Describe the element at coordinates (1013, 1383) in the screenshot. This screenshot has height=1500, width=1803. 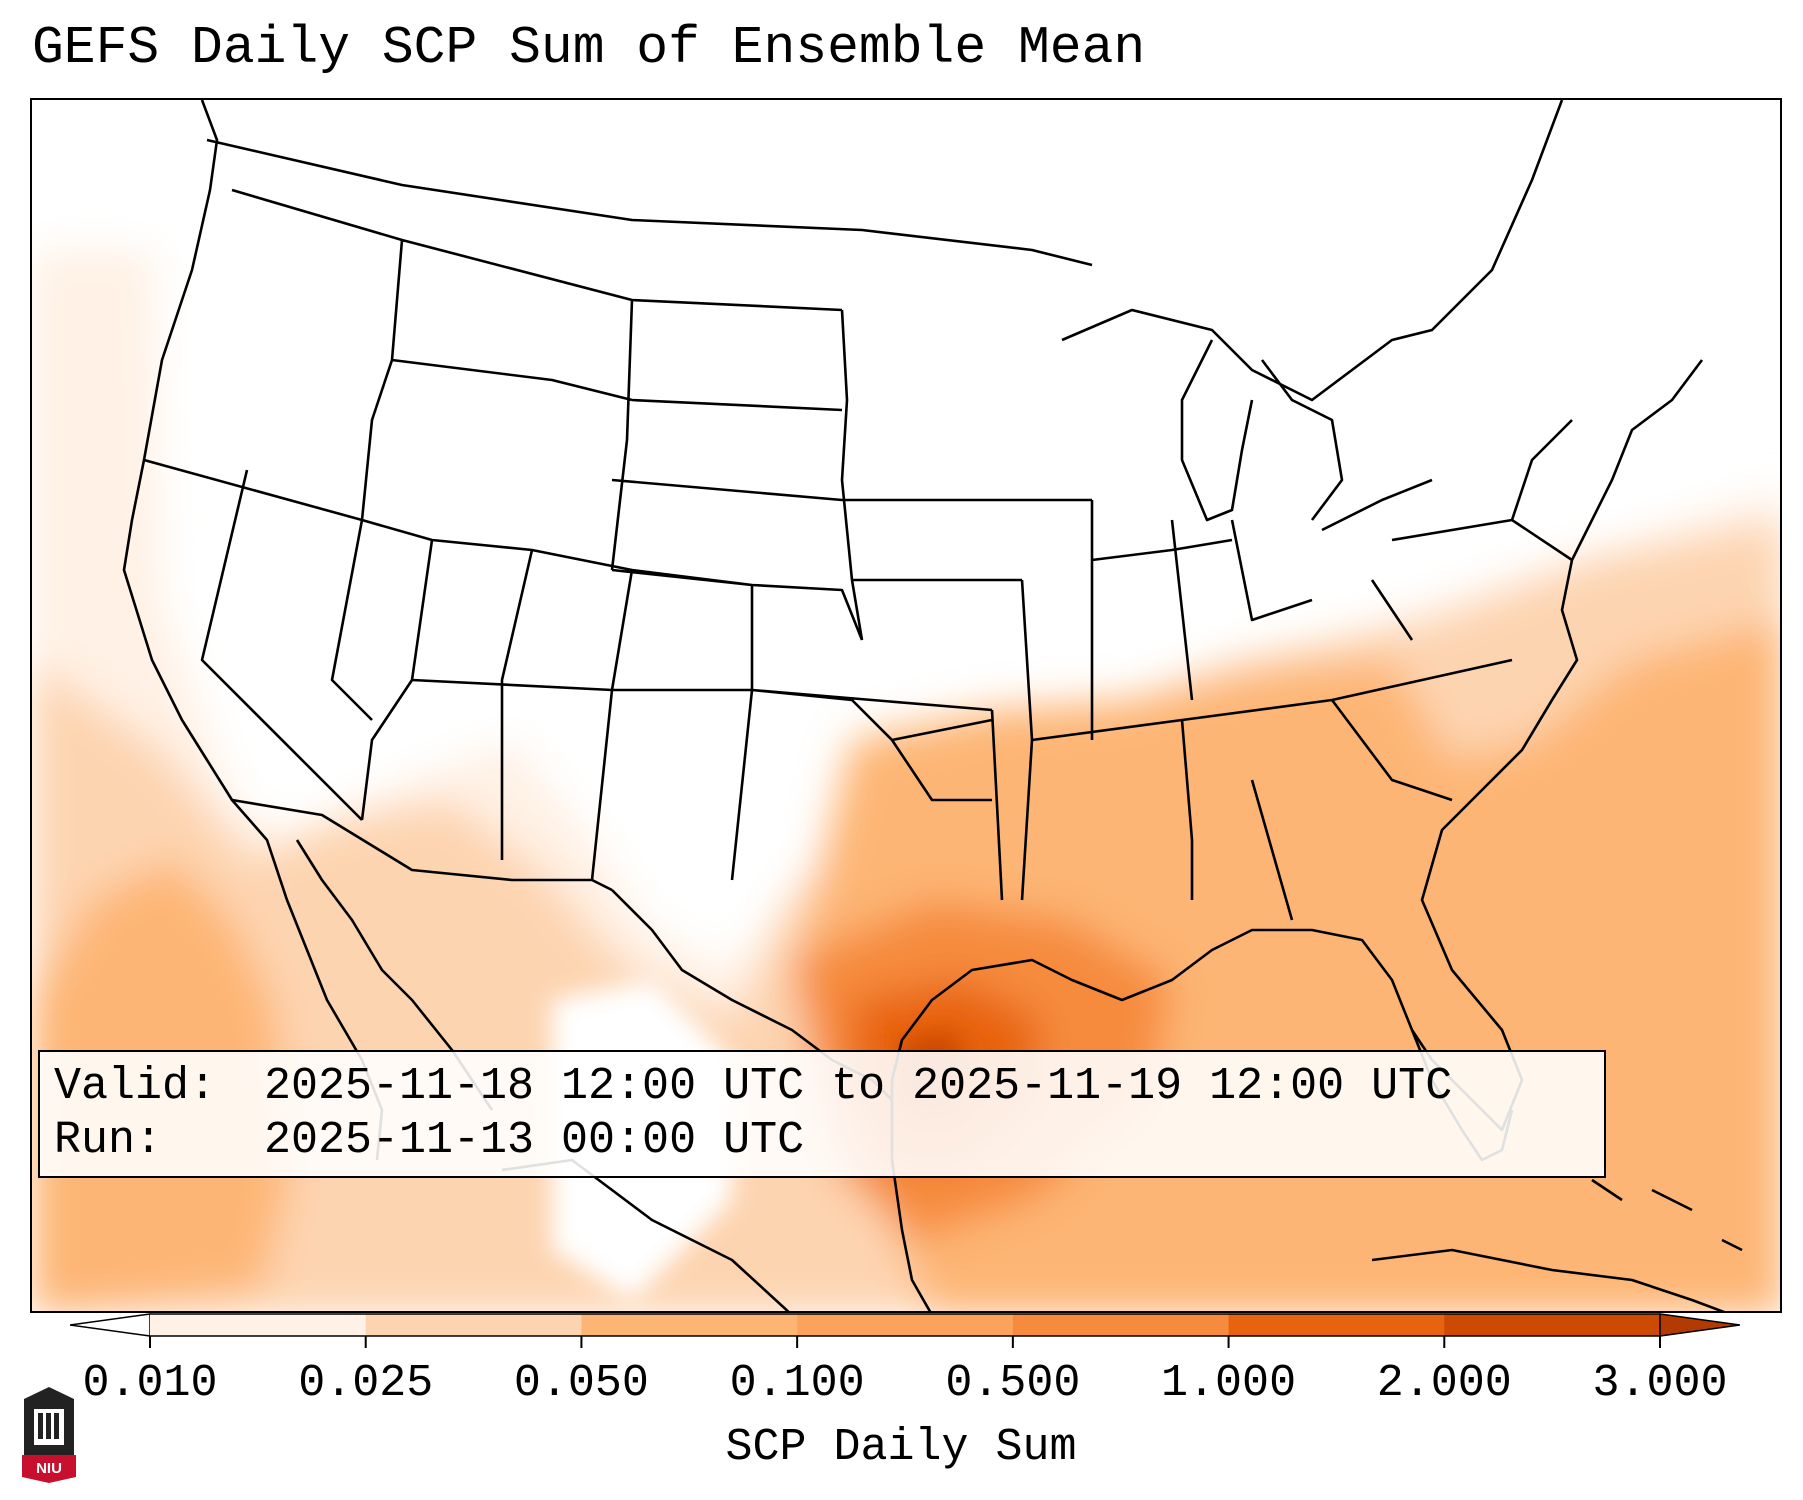
I see `colorbar-tick-label: 0.500` at that location.